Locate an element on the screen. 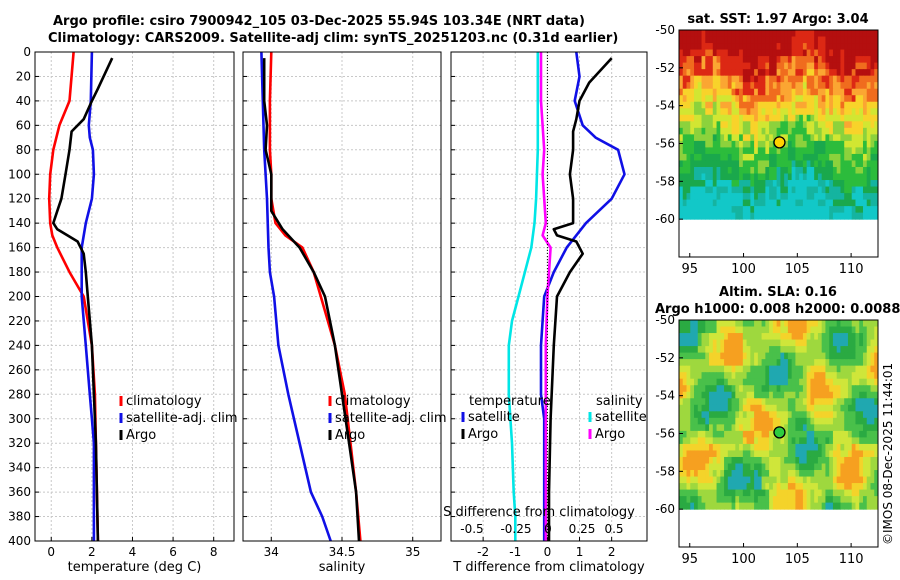  sst-map-field is located at coordinates (779, 125).